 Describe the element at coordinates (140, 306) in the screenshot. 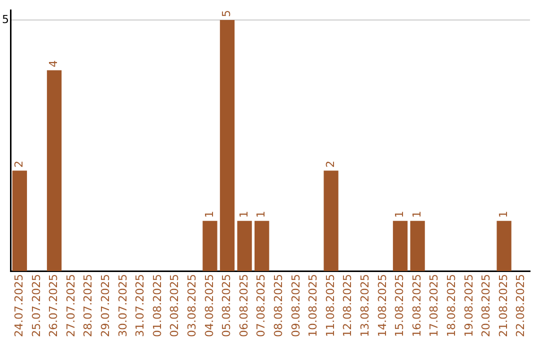

I see `x-tick-label: 31.07.2025` at that location.